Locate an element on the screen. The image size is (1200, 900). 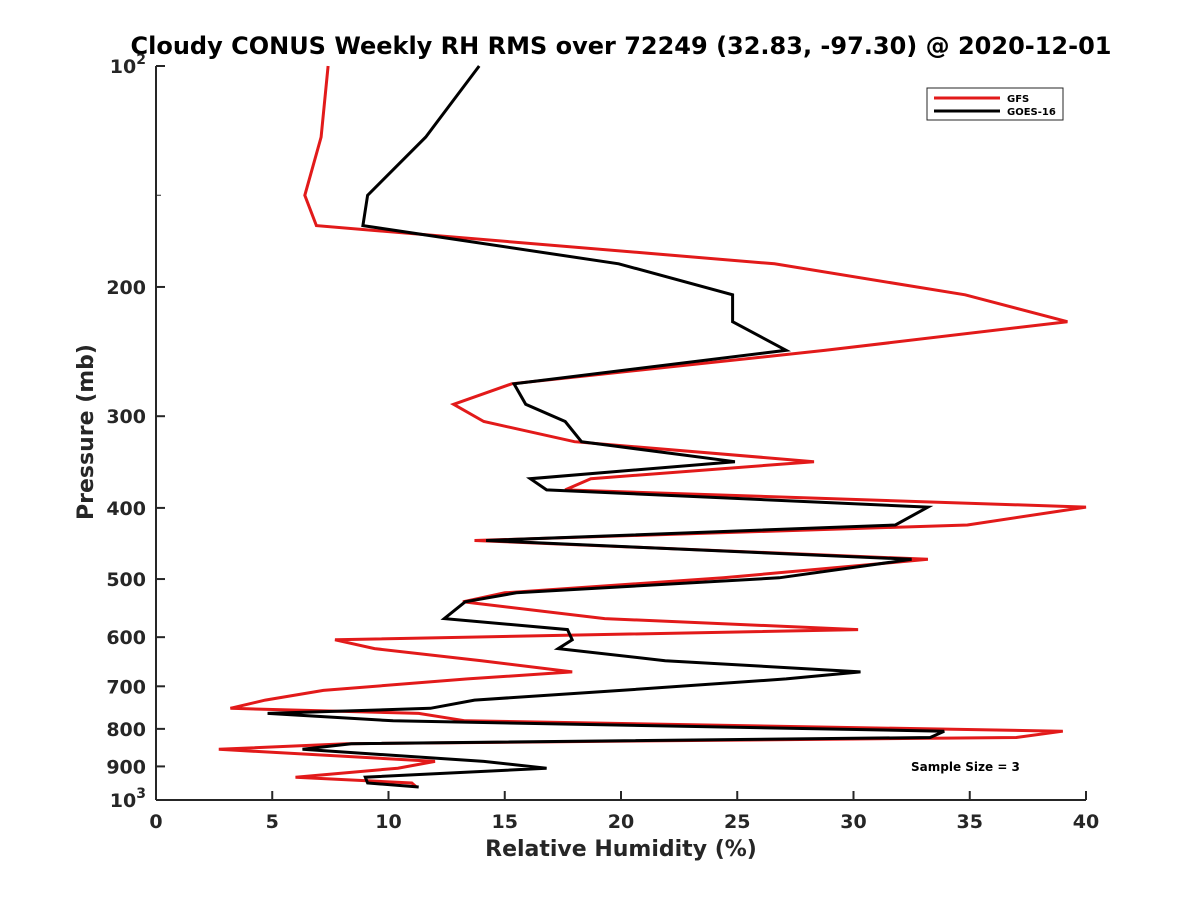
x-tick-label: 25 is located at coordinates (737, 822).